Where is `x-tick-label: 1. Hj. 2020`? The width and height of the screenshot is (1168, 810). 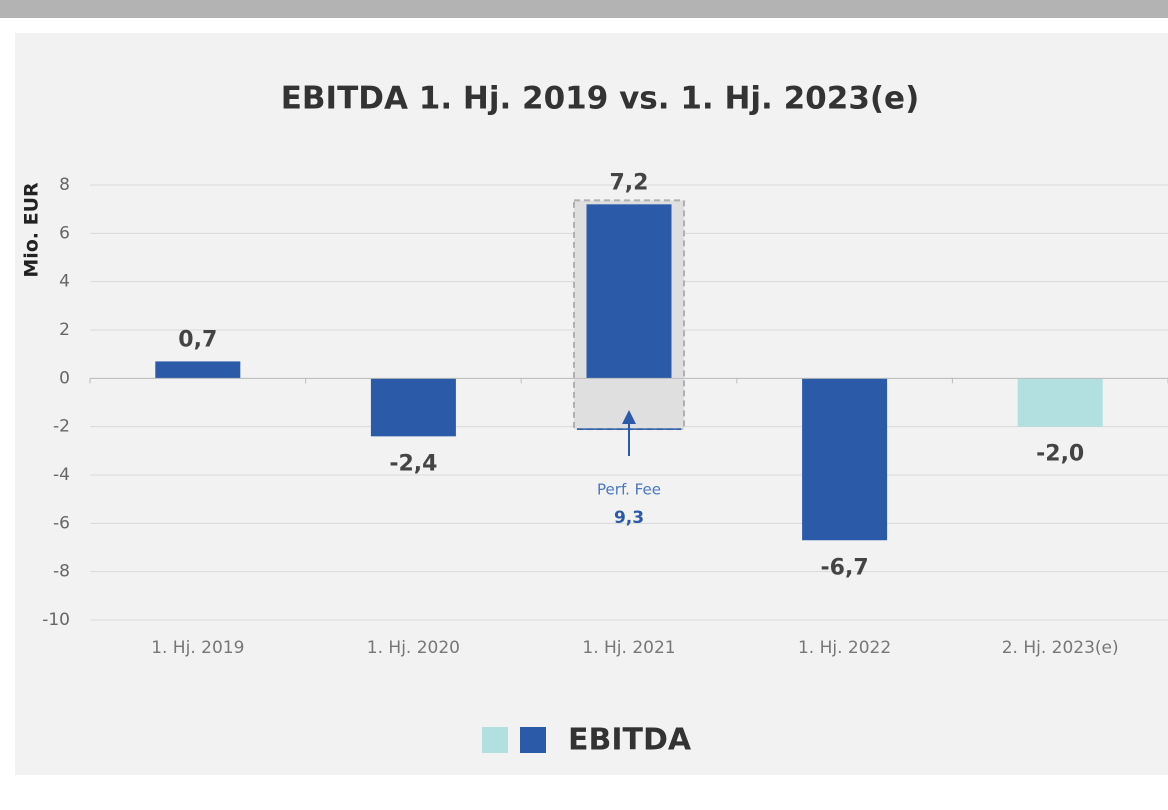 x-tick-label: 1. Hj. 2020 is located at coordinates (413, 648).